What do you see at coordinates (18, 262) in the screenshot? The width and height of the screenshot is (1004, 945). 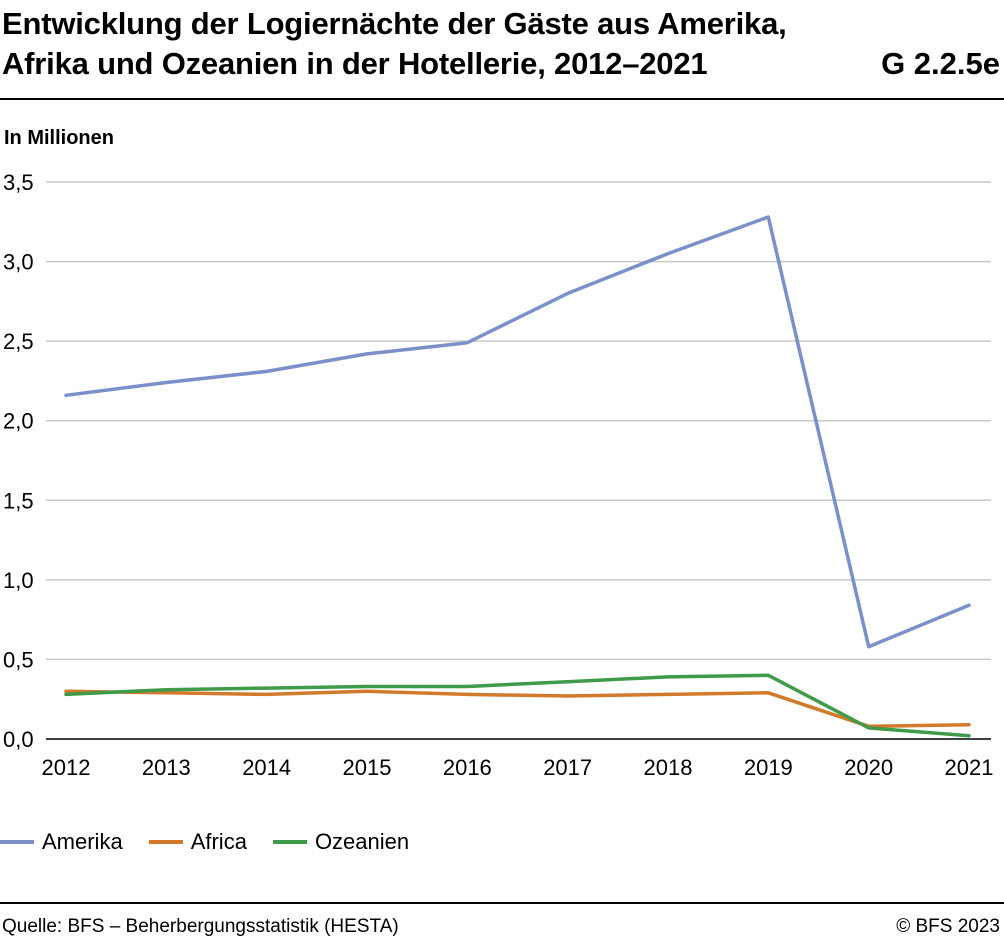 I see `y-tick-label: 3,0` at bounding box center [18, 262].